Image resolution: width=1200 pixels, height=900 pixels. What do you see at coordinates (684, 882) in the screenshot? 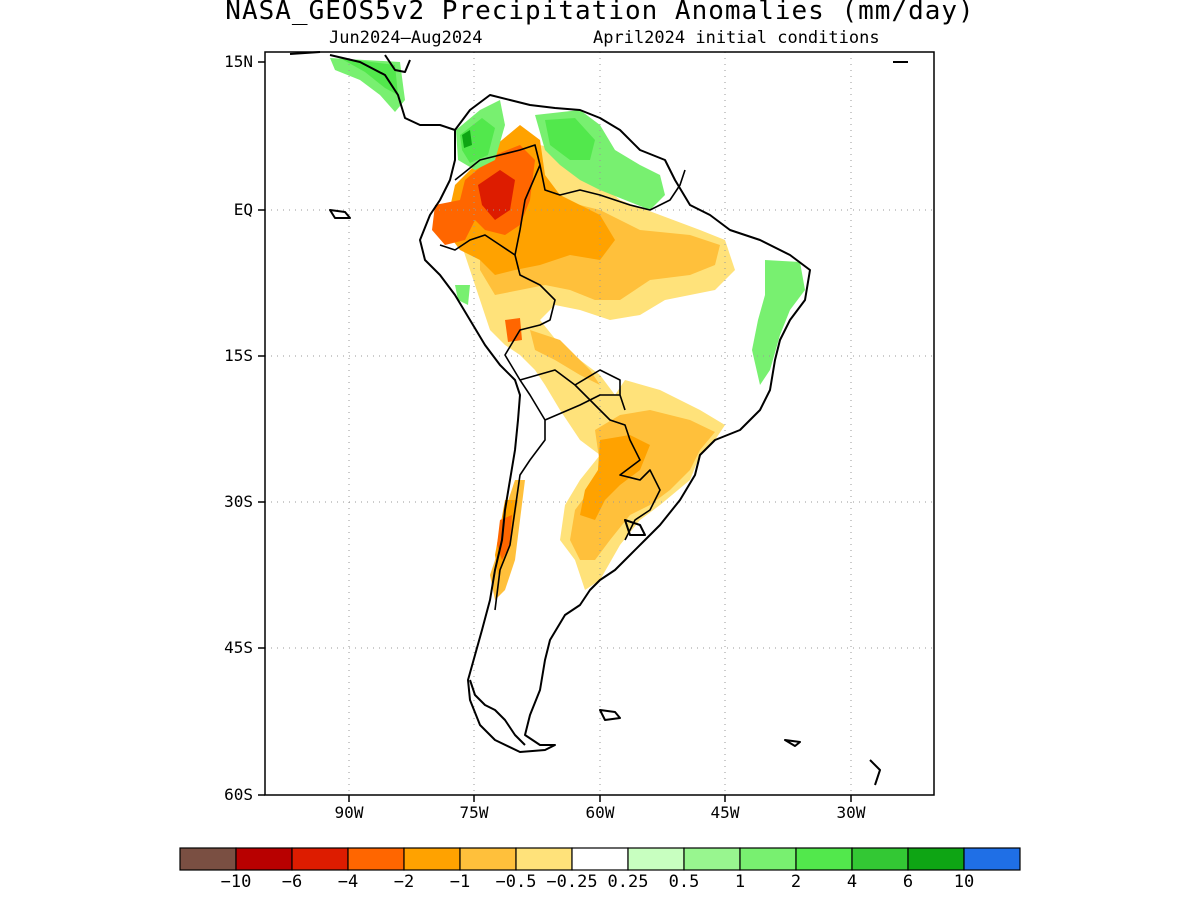
I see `colorbar-tick-label: 0.5` at bounding box center [684, 882].